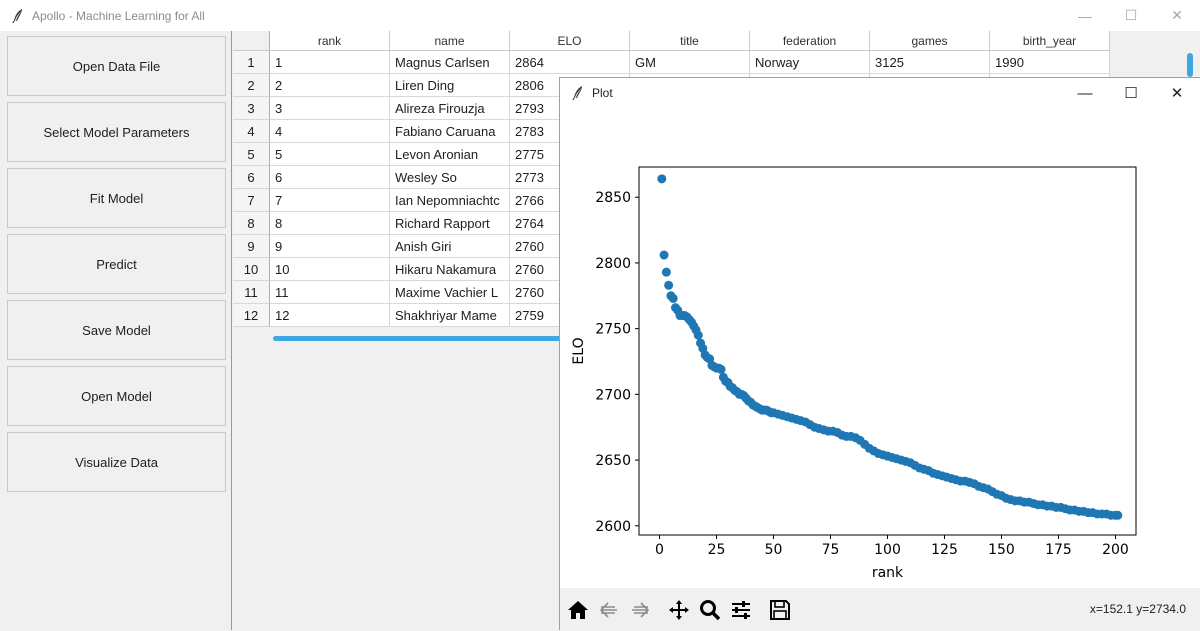 The height and width of the screenshot is (631, 1200). Describe the element at coordinates (251, 223) in the screenshot. I see `row-index: 8` at that location.